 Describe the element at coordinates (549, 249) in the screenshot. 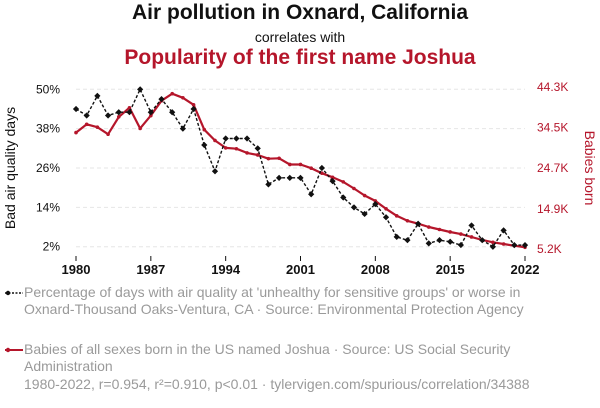

I see `y-right-tick-label: 5.2K` at that location.